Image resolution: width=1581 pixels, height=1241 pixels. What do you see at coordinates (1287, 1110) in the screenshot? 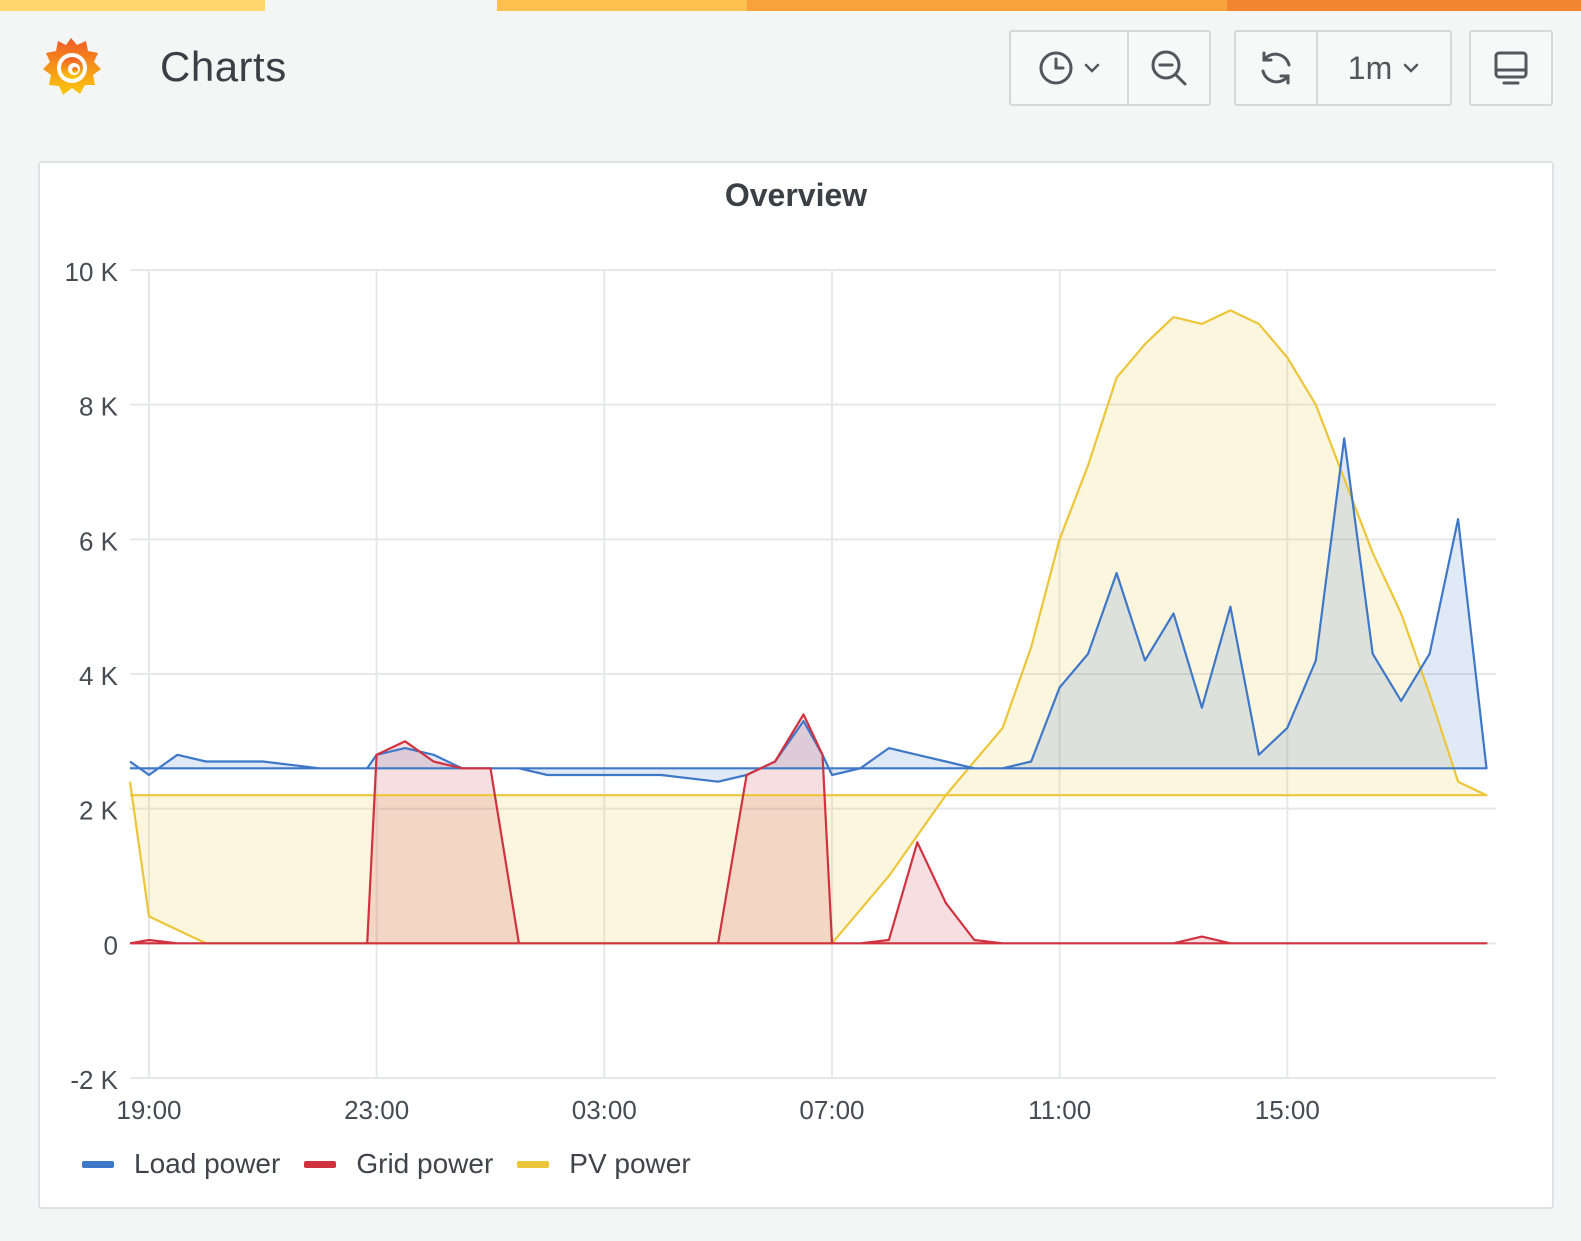
I see `x-tick-label: 15:00` at bounding box center [1287, 1110].